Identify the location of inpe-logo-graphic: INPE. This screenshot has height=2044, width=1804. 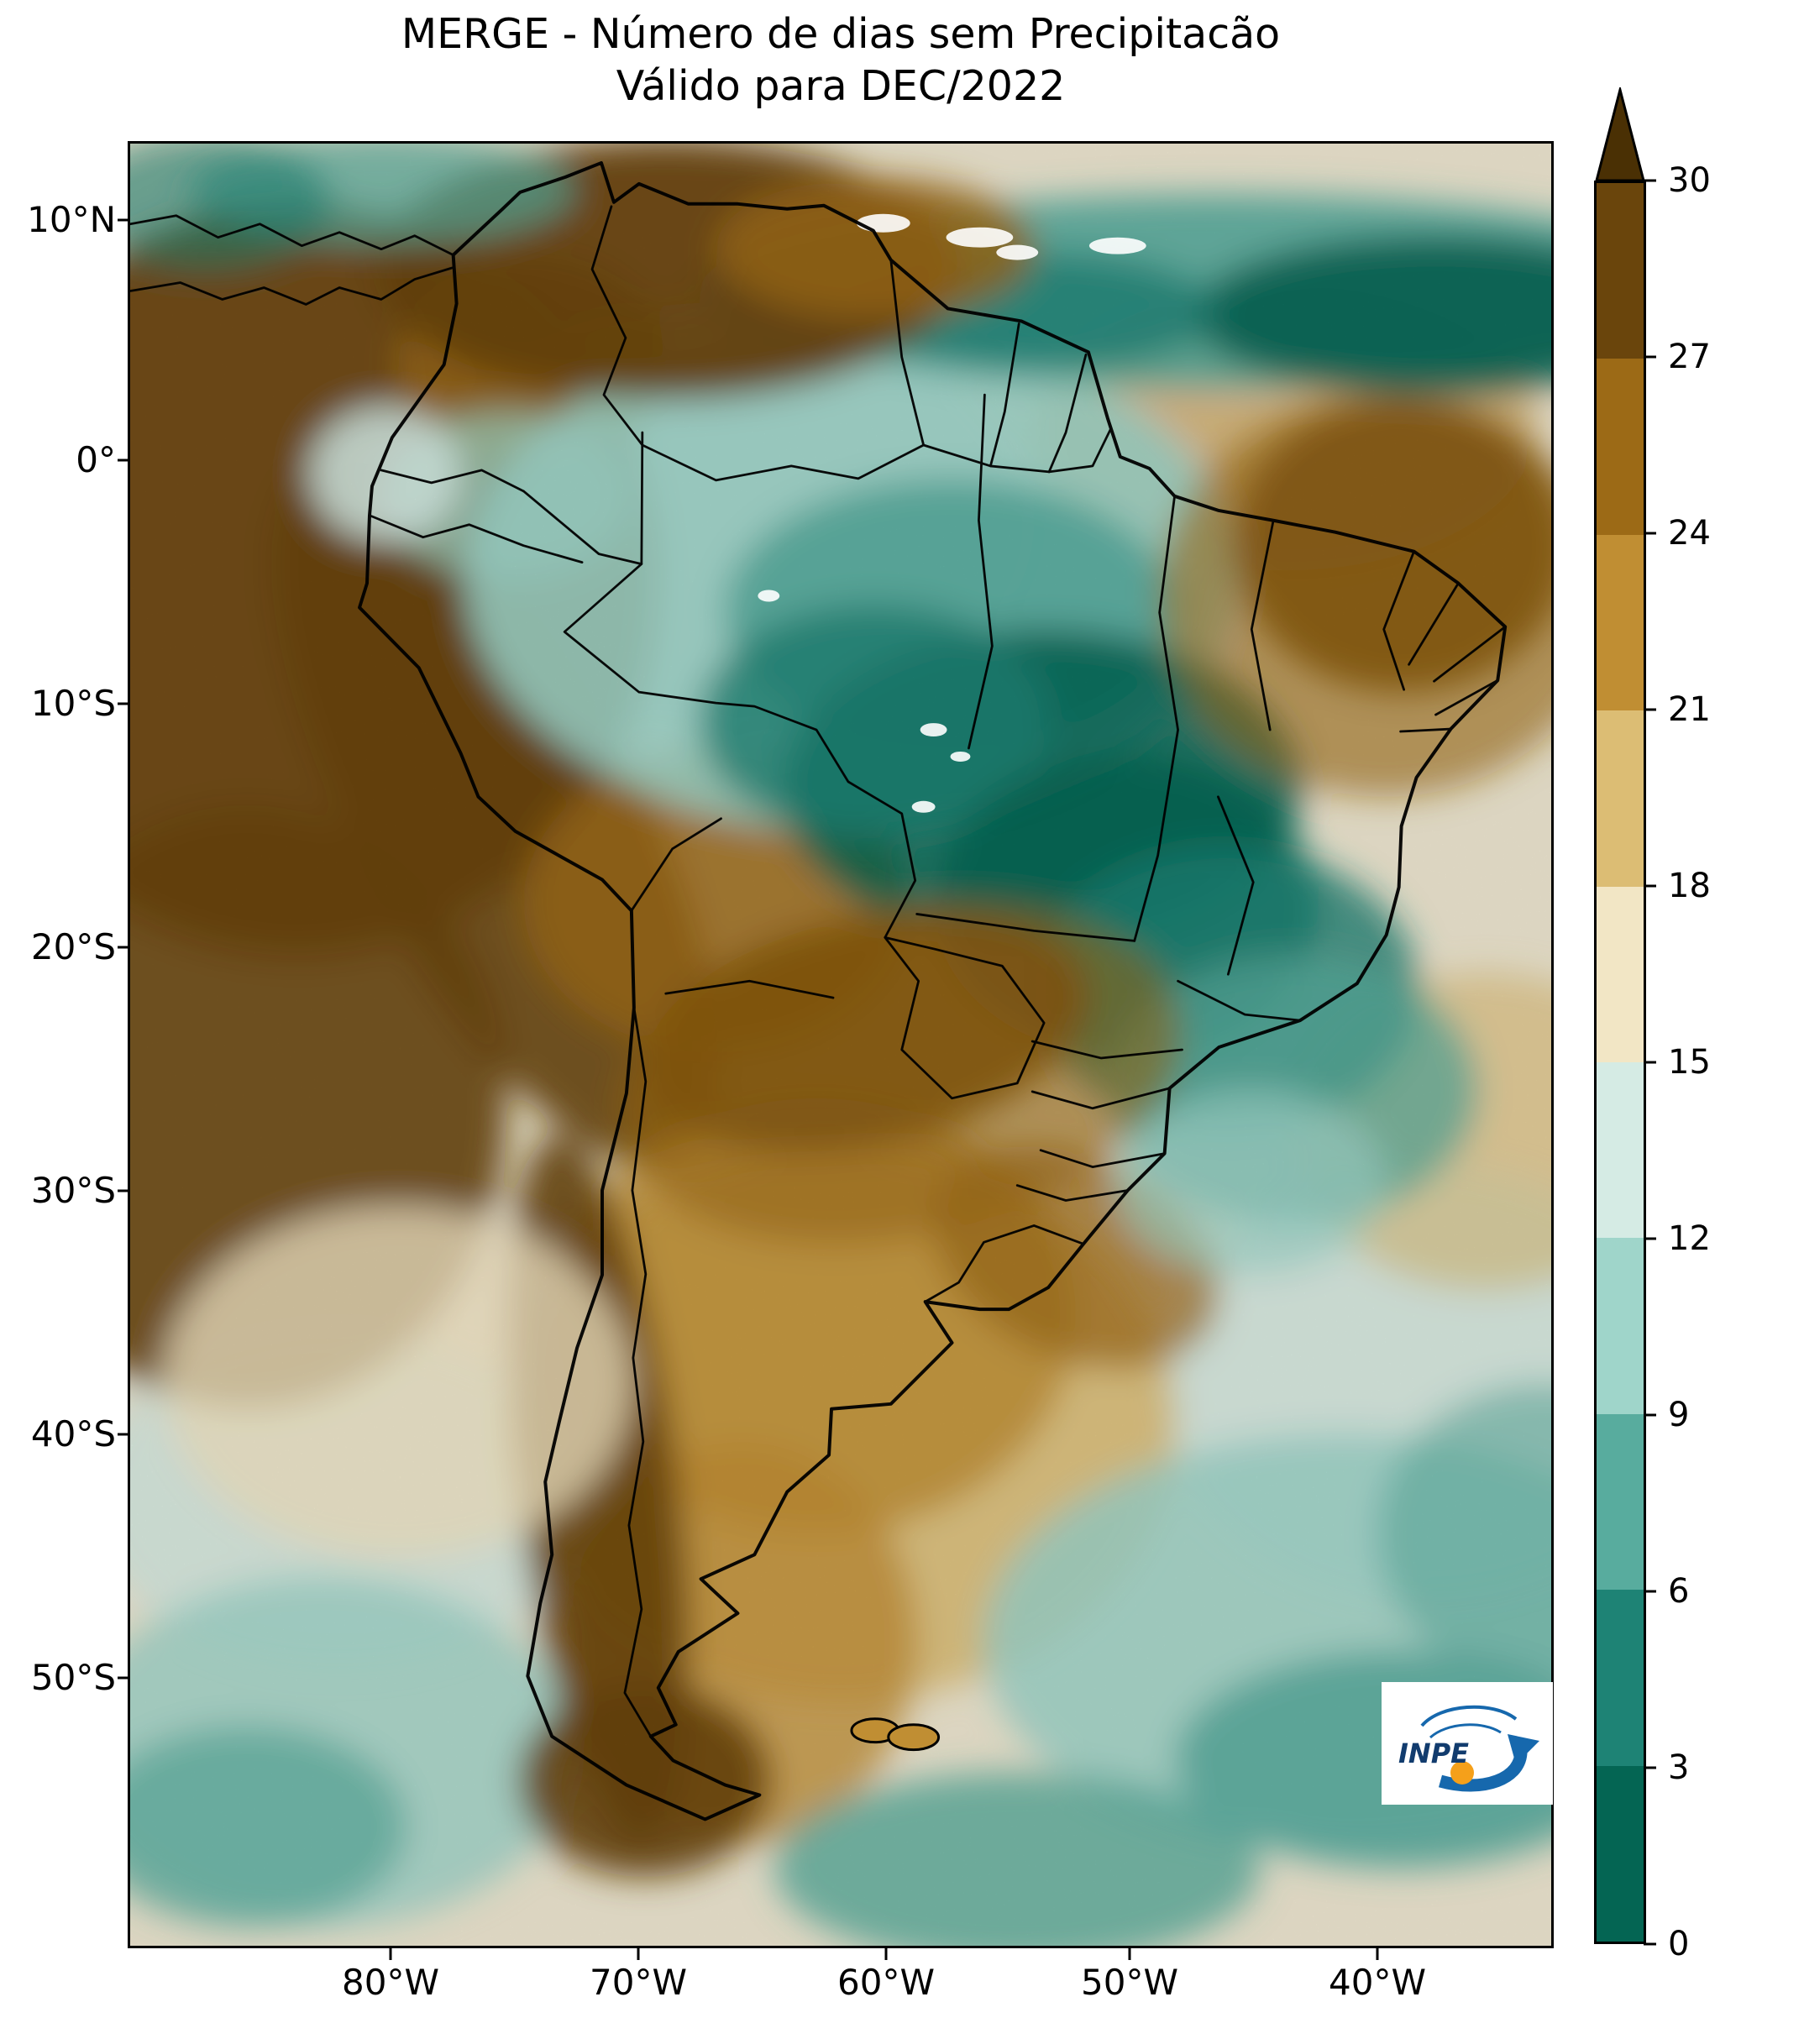
(1468, 1748).